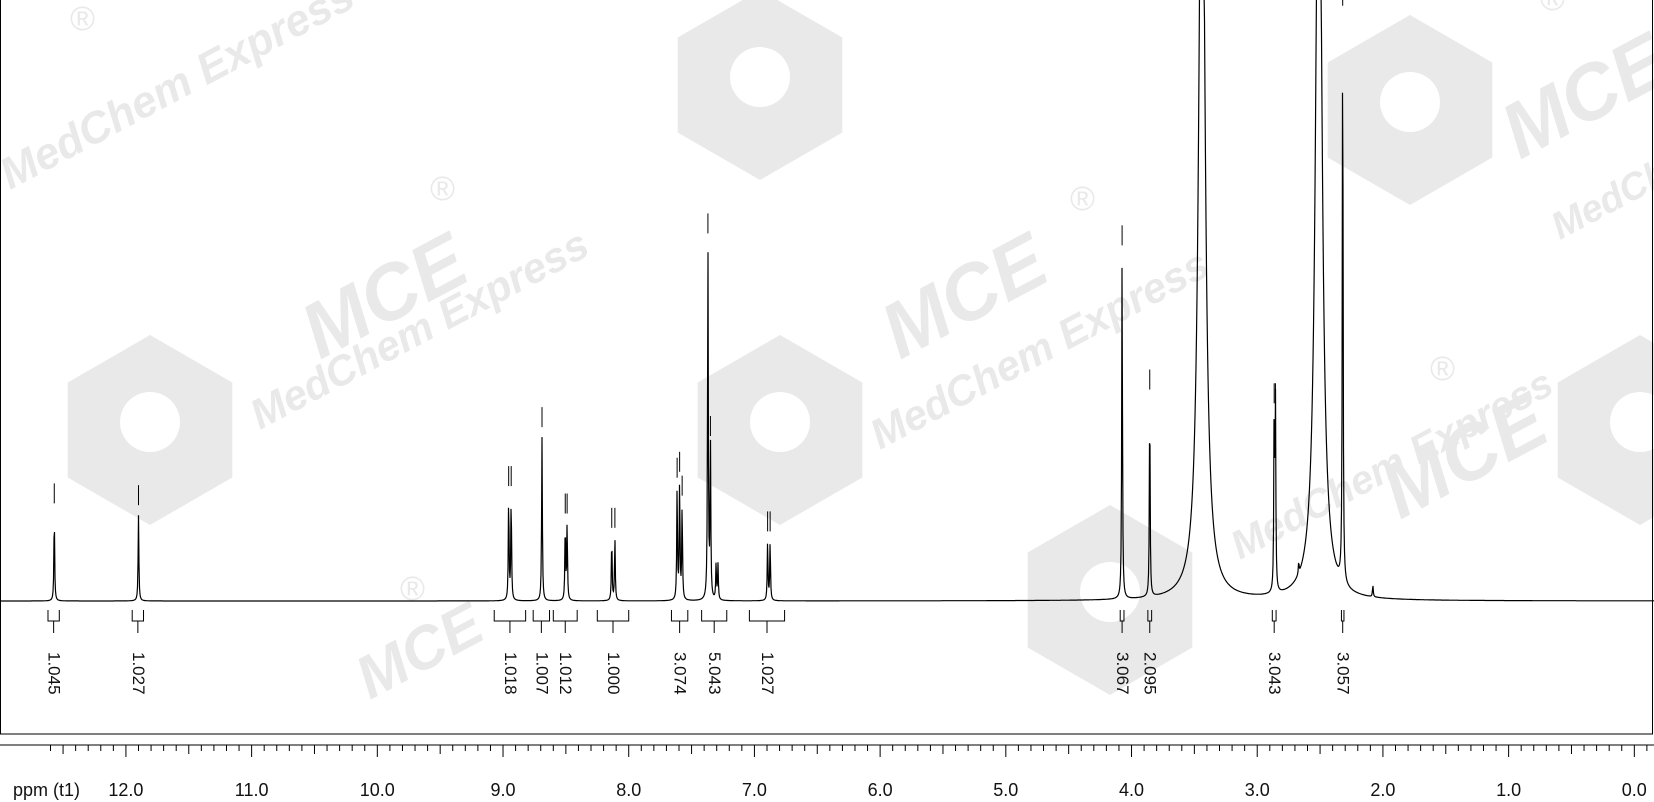  I want to click on x-tick-label: 5.0, so click(1005, 790).